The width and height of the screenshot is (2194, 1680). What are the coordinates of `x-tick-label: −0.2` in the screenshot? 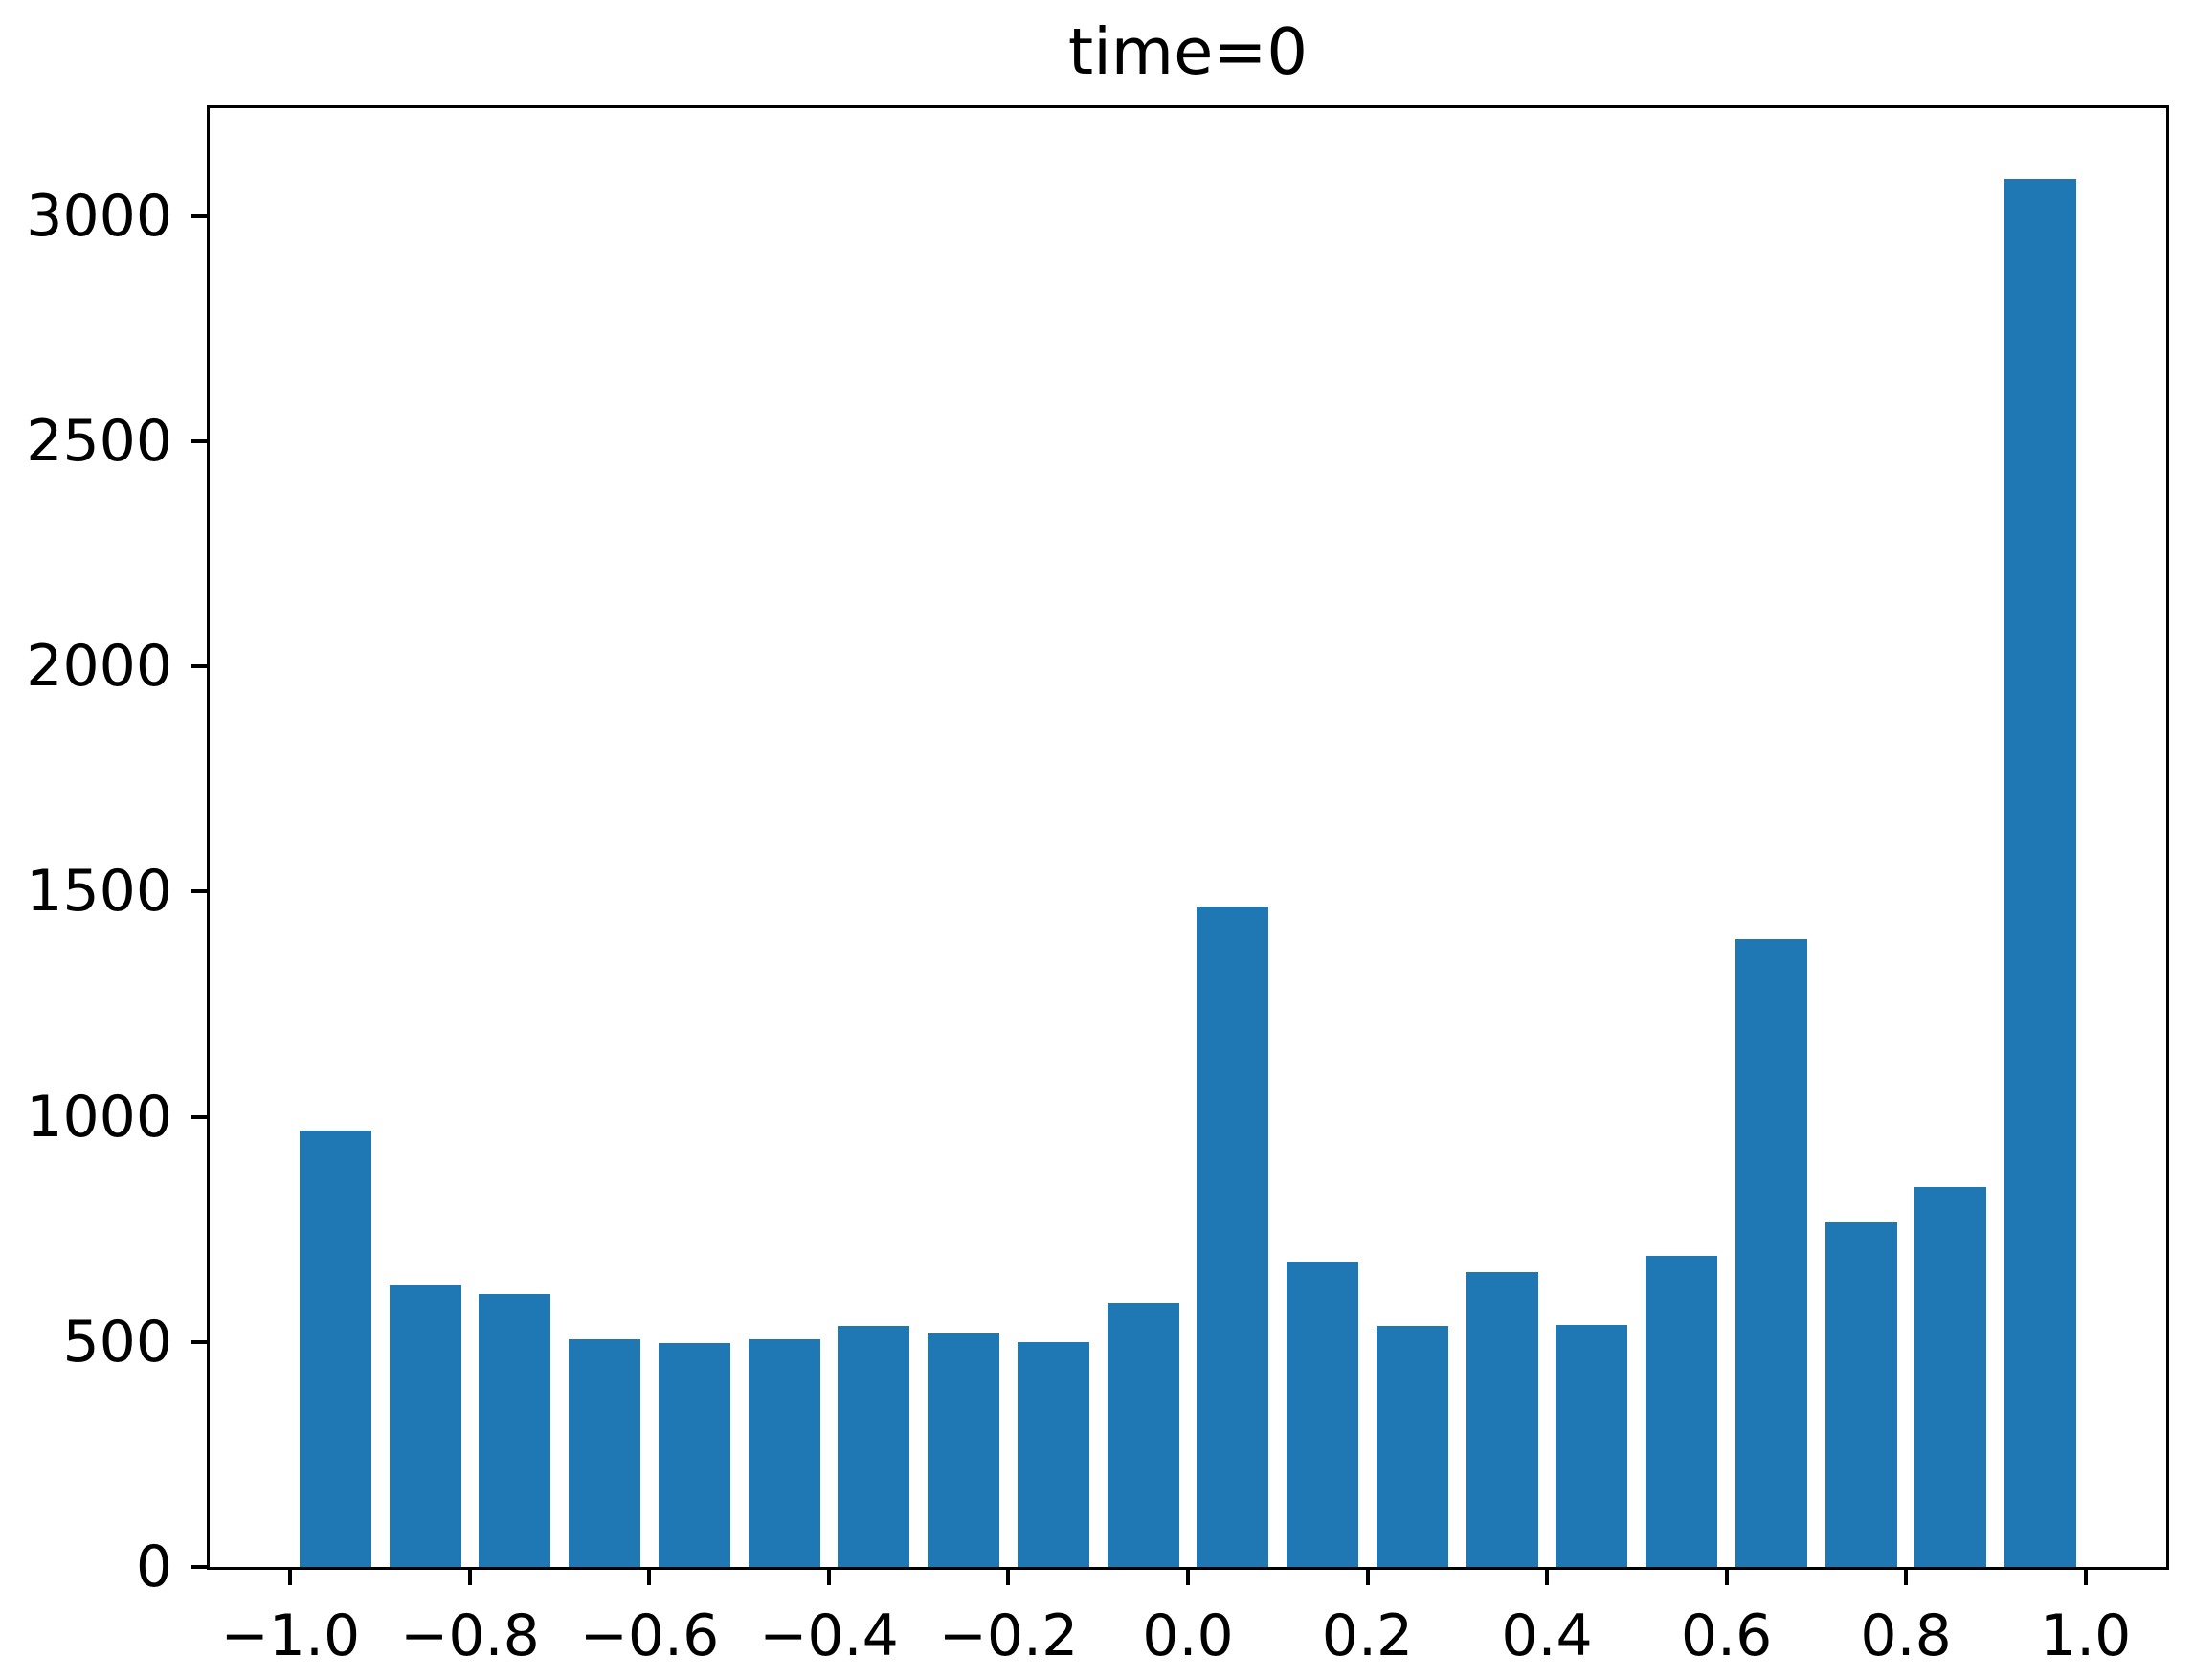 It's located at (1008, 1635).